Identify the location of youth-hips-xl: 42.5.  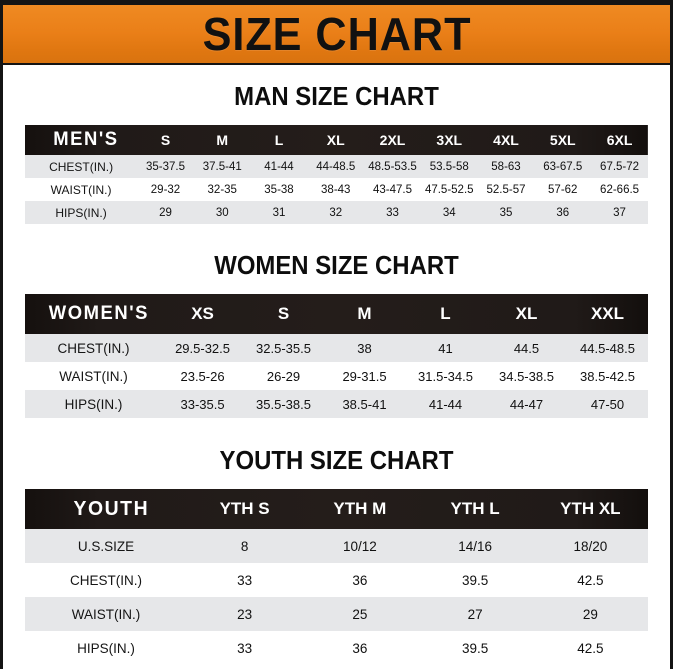
(590, 648).